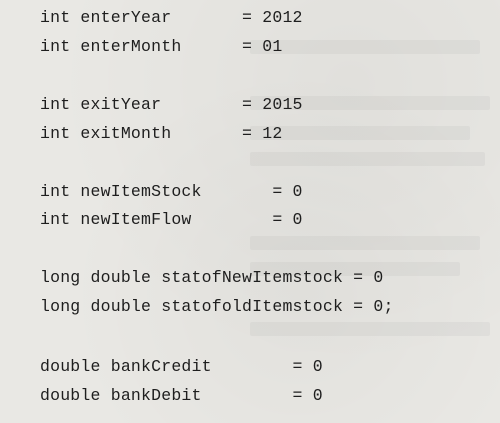  What do you see at coordinates (171, 219) in the screenshot?
I see `code-line-new-item-flow: int newItemFlow = 0` at bounding box center [171, 219].